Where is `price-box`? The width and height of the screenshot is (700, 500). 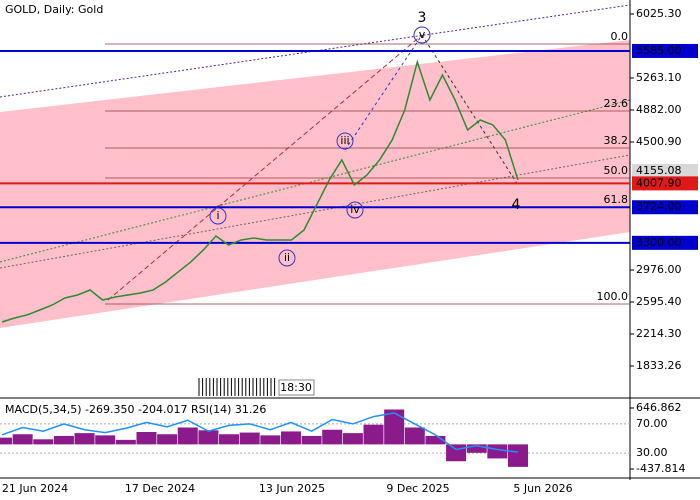
price-box is located at coordinates (665, 171).